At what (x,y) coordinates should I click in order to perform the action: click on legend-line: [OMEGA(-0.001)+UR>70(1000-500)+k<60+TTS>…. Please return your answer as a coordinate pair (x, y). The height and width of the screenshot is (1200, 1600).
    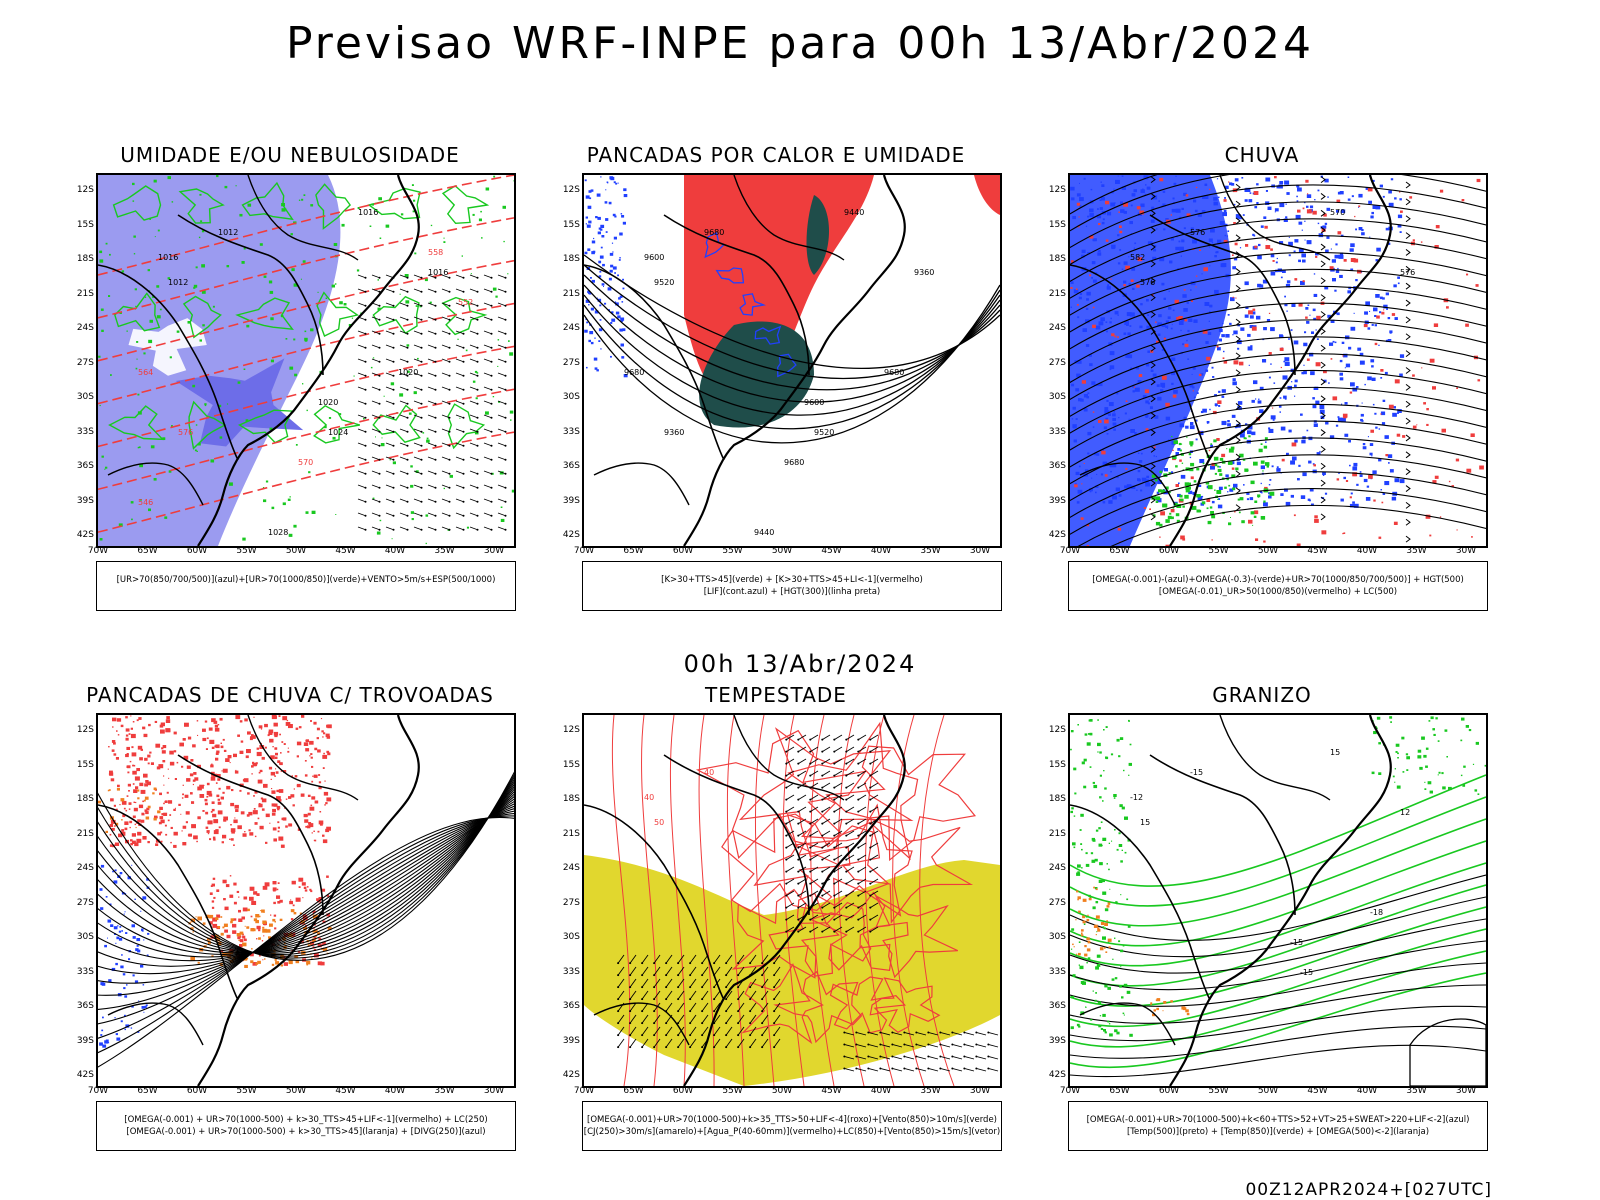
    Looking at the image, I should click on (1278, 1120).